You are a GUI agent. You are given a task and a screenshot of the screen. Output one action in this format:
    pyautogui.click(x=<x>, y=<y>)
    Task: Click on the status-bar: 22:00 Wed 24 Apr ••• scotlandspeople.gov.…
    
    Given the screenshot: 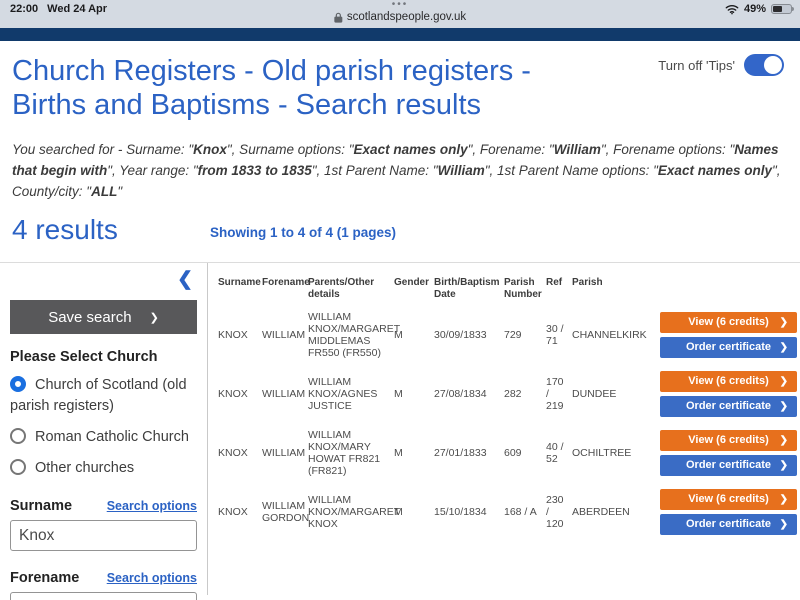 What is the action you would take?
    pyautogui.click(x=400, y=14)
    